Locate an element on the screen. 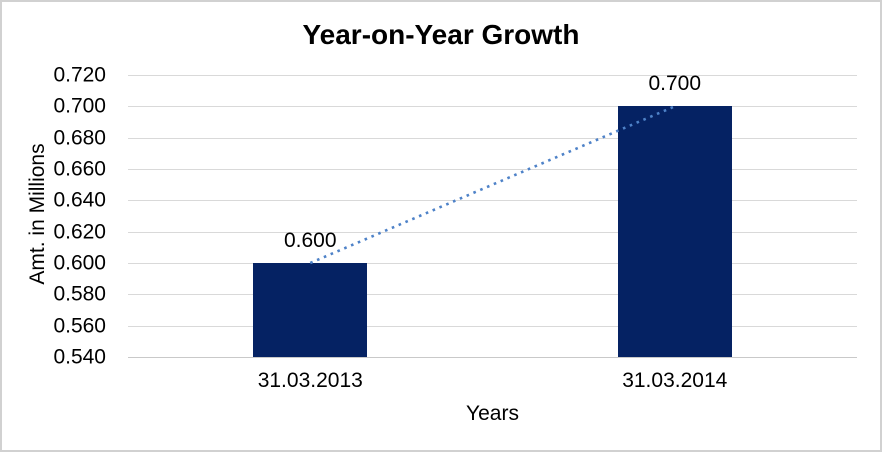  y-tick-label: 0.700 is located at coordinates (79, 106).